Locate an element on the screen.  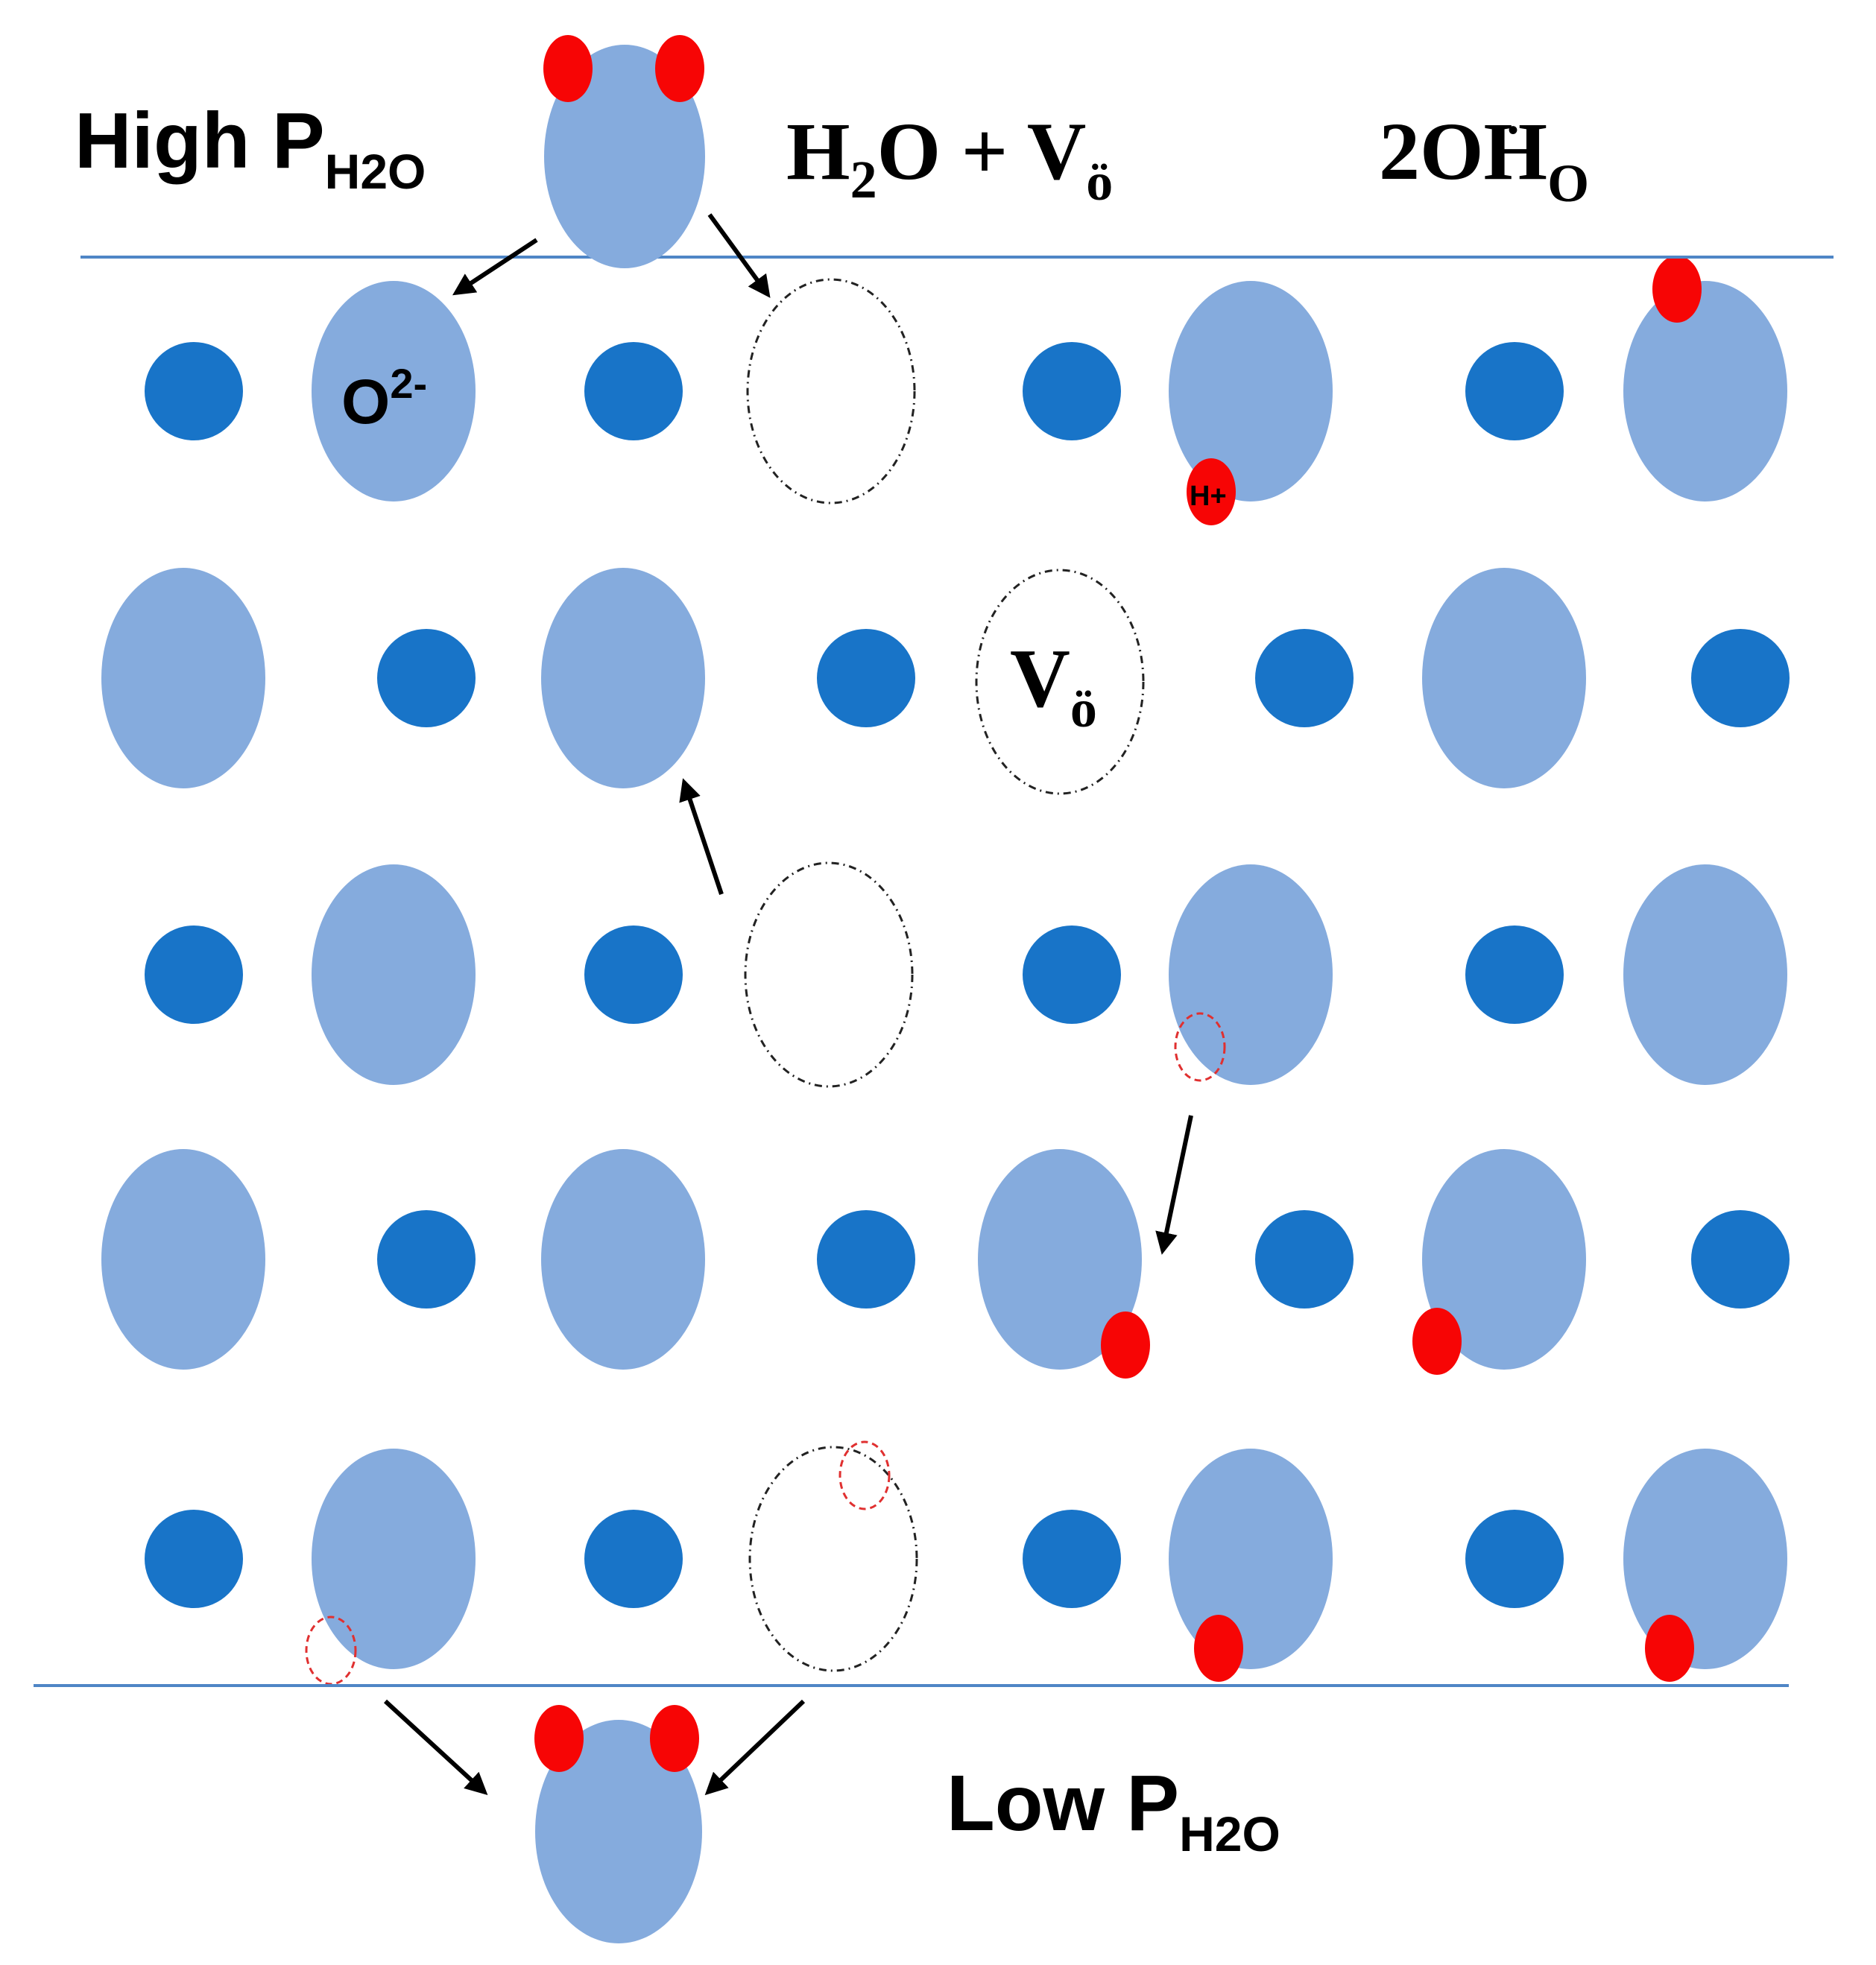
water-molecule-top is located at coordinates (624, 151).